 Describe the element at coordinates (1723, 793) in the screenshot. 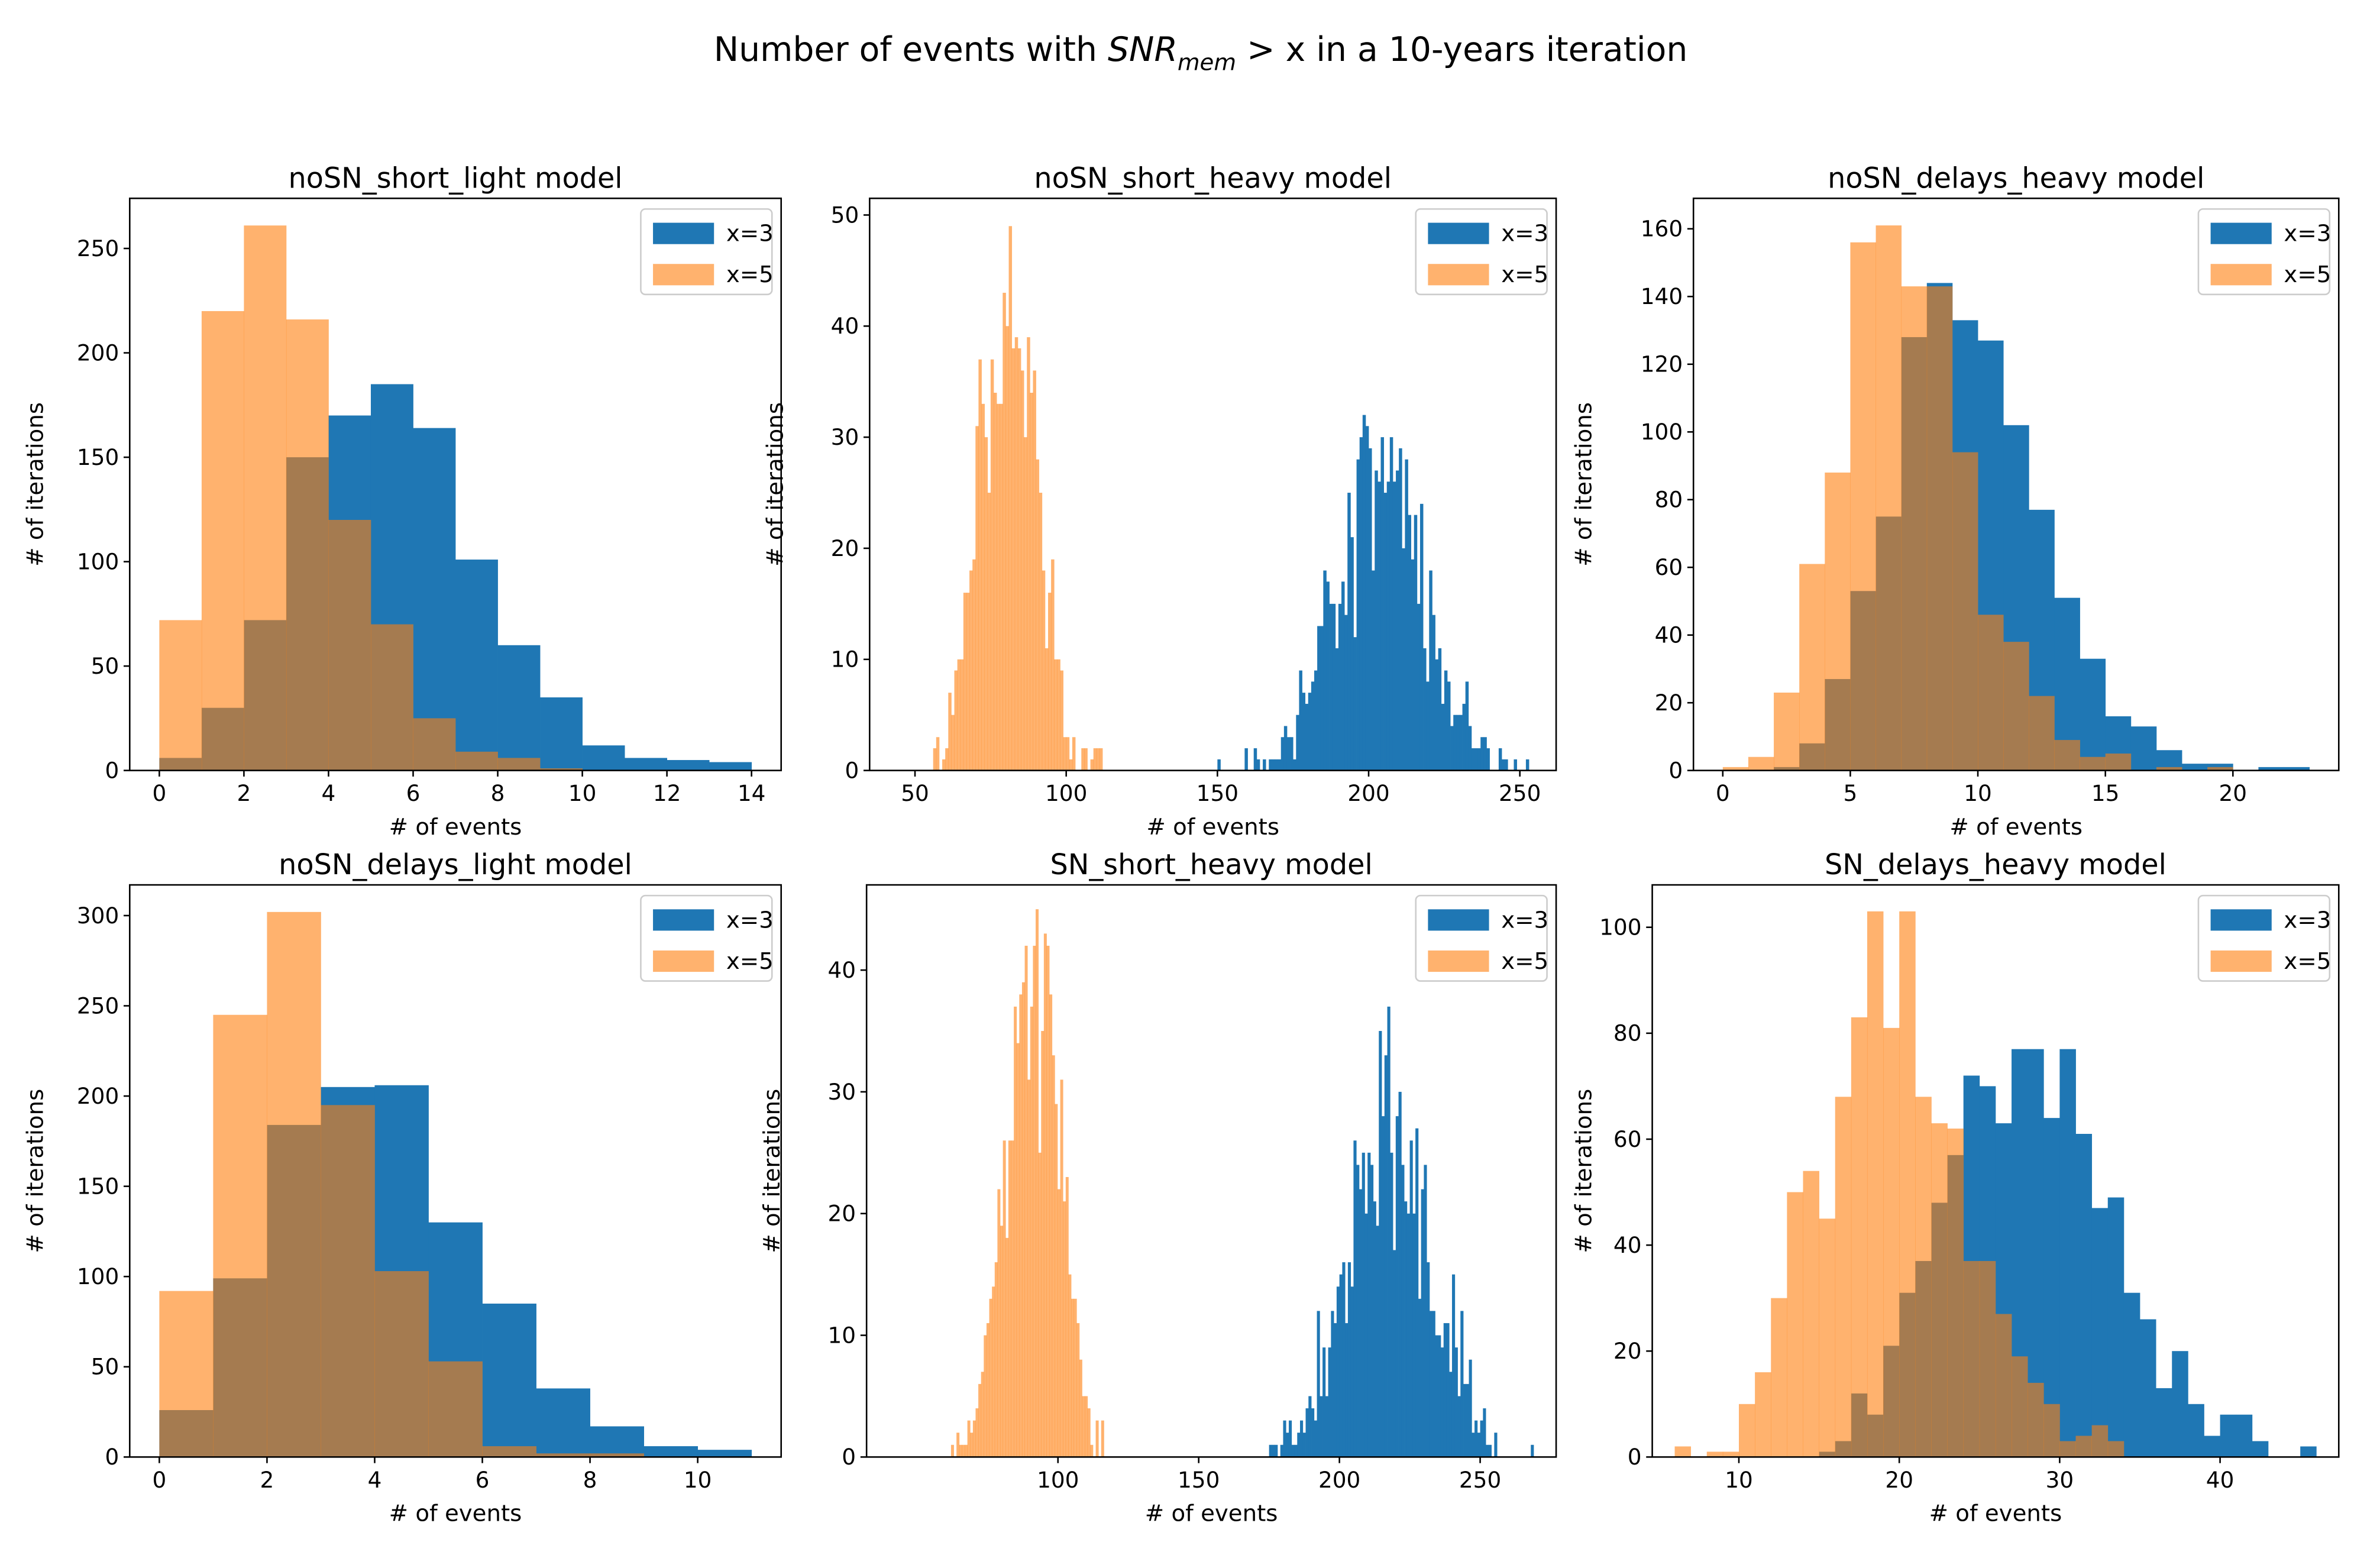

I see `x-tick-label: 0` at that location.